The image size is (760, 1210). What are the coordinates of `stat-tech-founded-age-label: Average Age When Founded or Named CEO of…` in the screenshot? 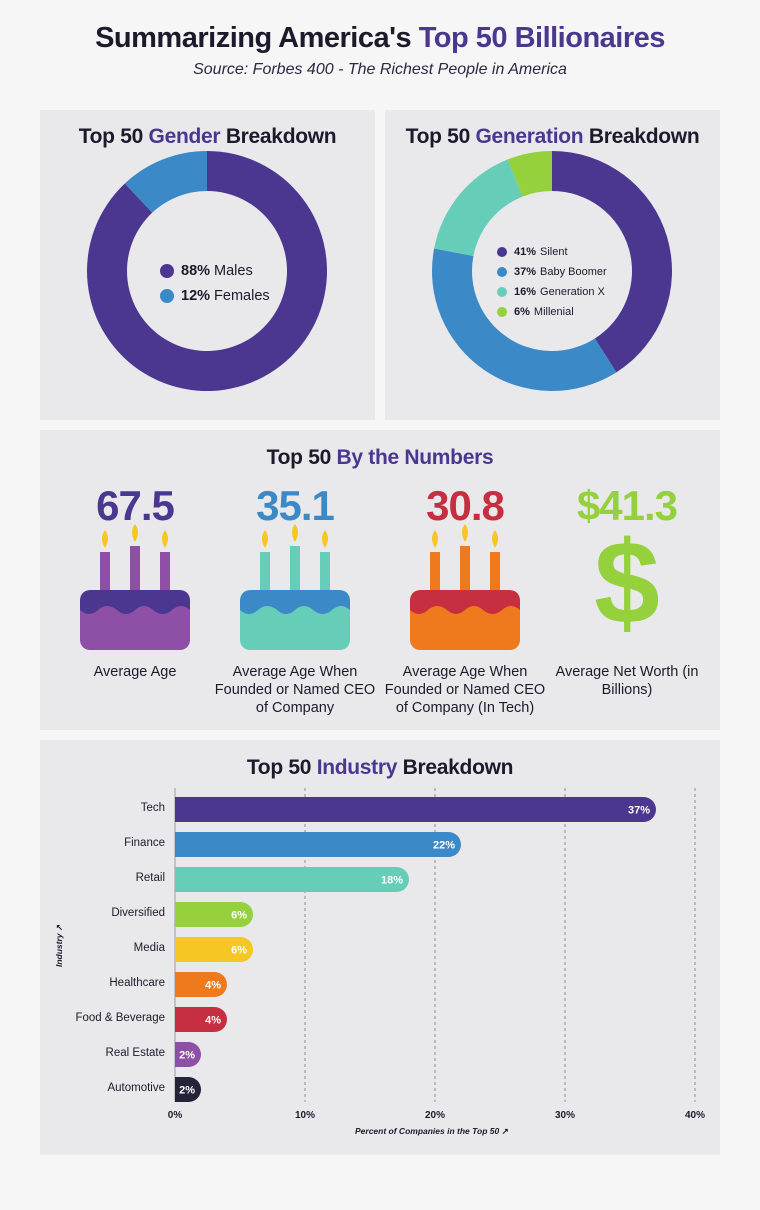 It's located at (465, 690).